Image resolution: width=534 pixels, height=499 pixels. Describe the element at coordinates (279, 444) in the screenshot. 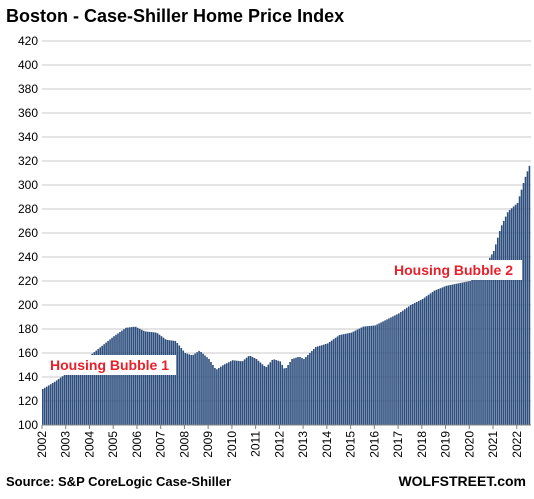

I see `x-tick-label: 2012` at that location.